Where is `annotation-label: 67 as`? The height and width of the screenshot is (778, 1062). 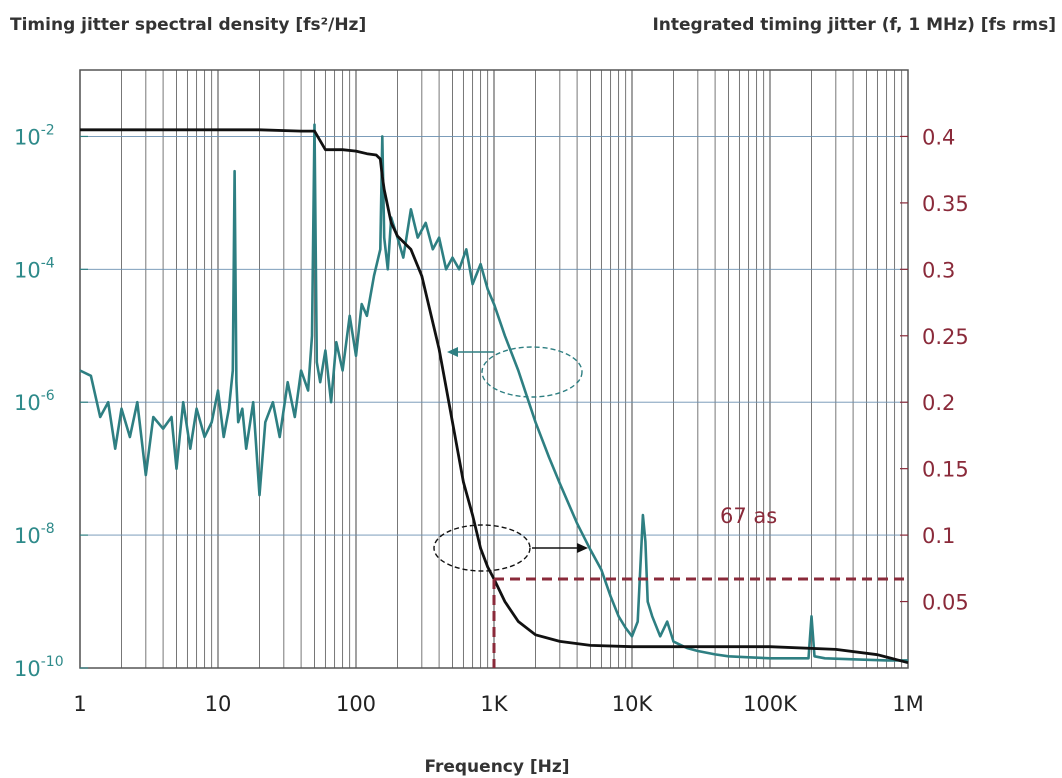
annotation-label: 67 as is located at coordinates (748, 516).